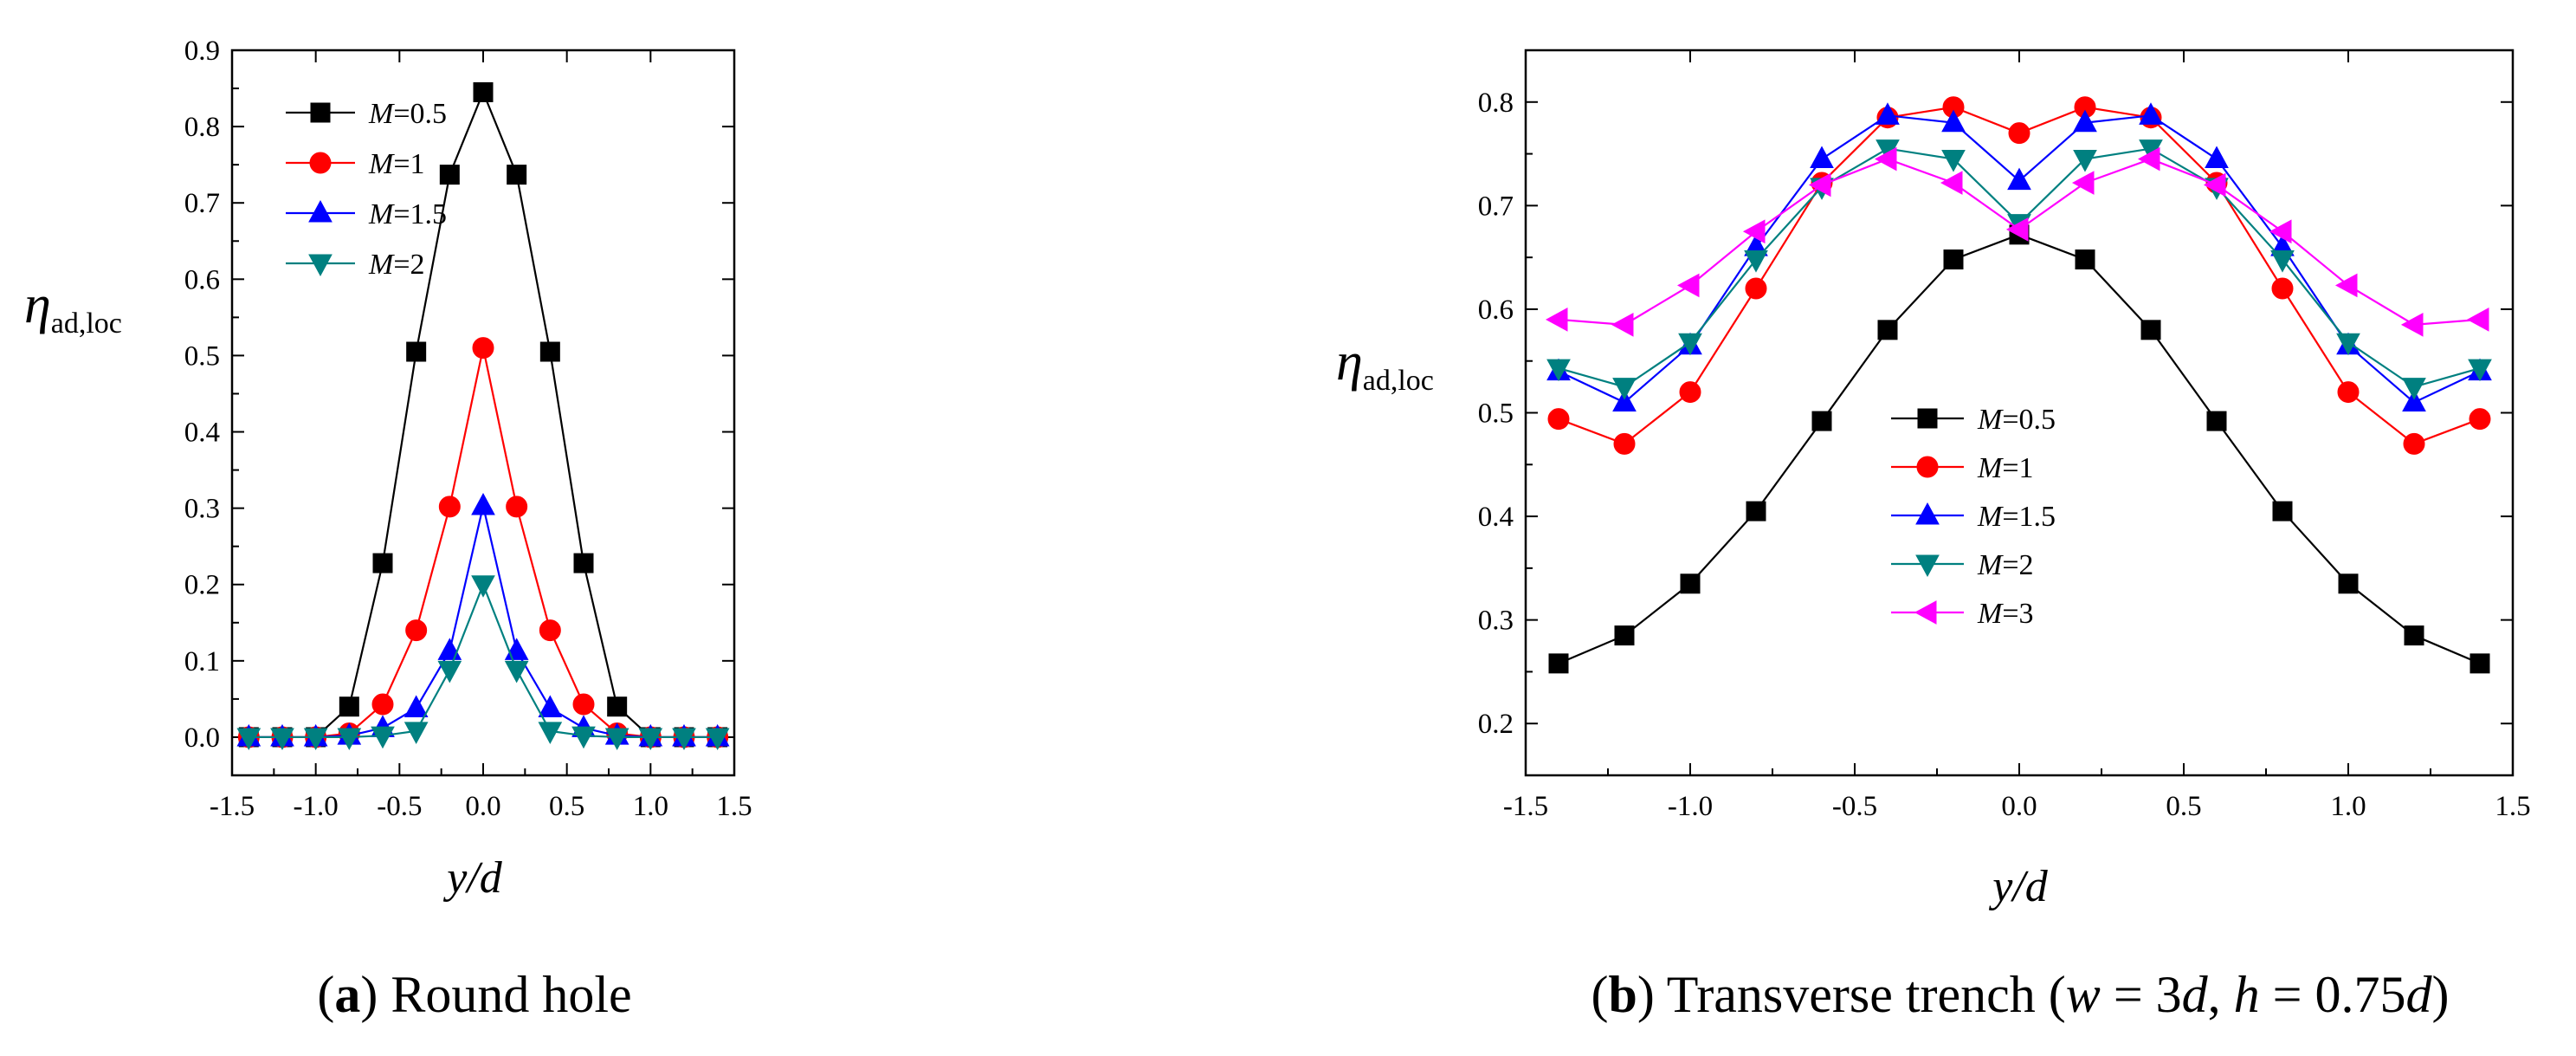 This screenshot has width=2576, height=1056. I want to click on series-M=1, so click(483, 542).